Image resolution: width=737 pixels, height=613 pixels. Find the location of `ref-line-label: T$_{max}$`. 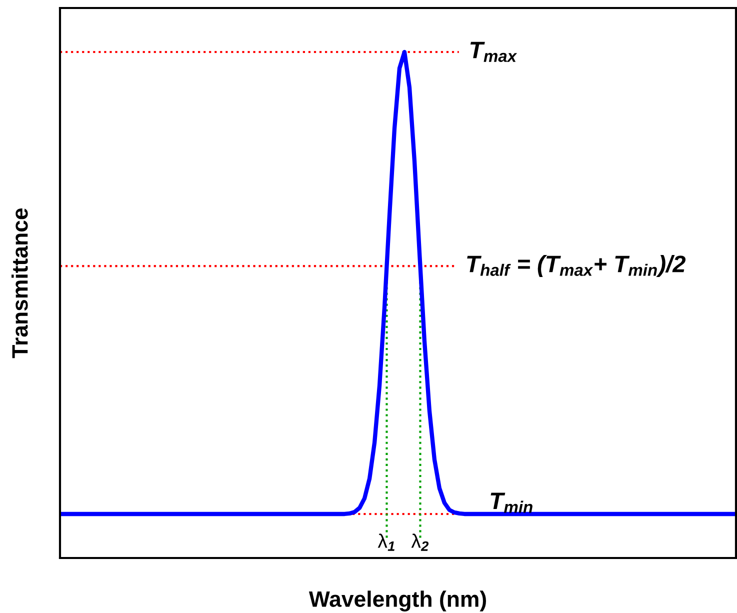

ref-line-label: T$_{max}$ is located at coordinates (494, 52).